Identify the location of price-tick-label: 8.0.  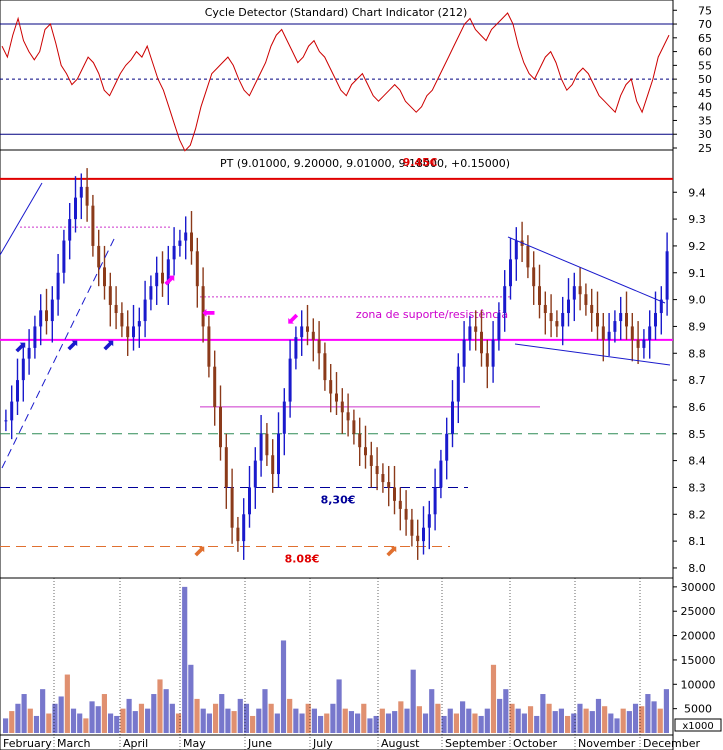
(697, 568).